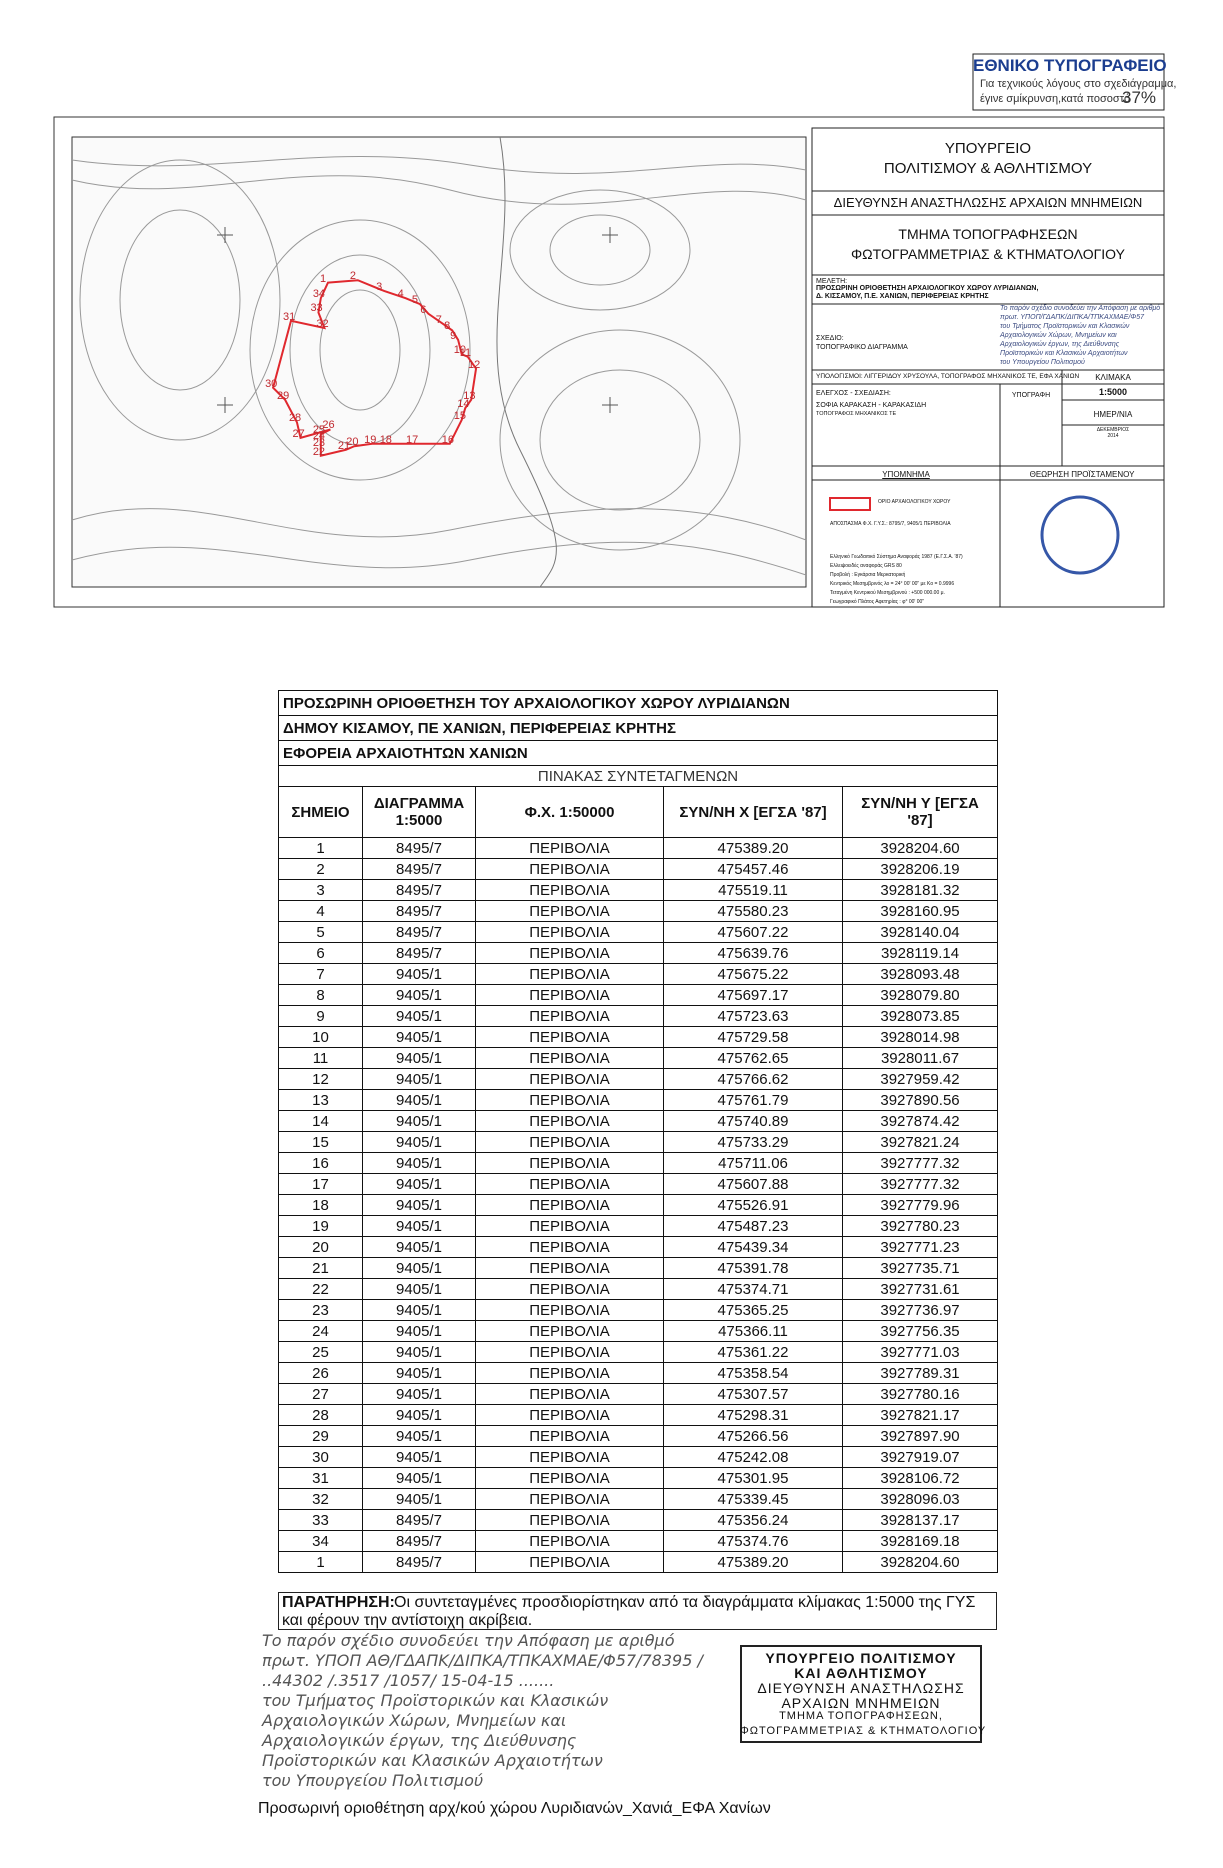 The height and width of the screenshot is (1868, 1223). Describe the element at coordinates (1078, 84) in the screenshot. I see `stamp-text: Για τεχνικούς λόγους στο σχεδιάγραμμα,` at that location.